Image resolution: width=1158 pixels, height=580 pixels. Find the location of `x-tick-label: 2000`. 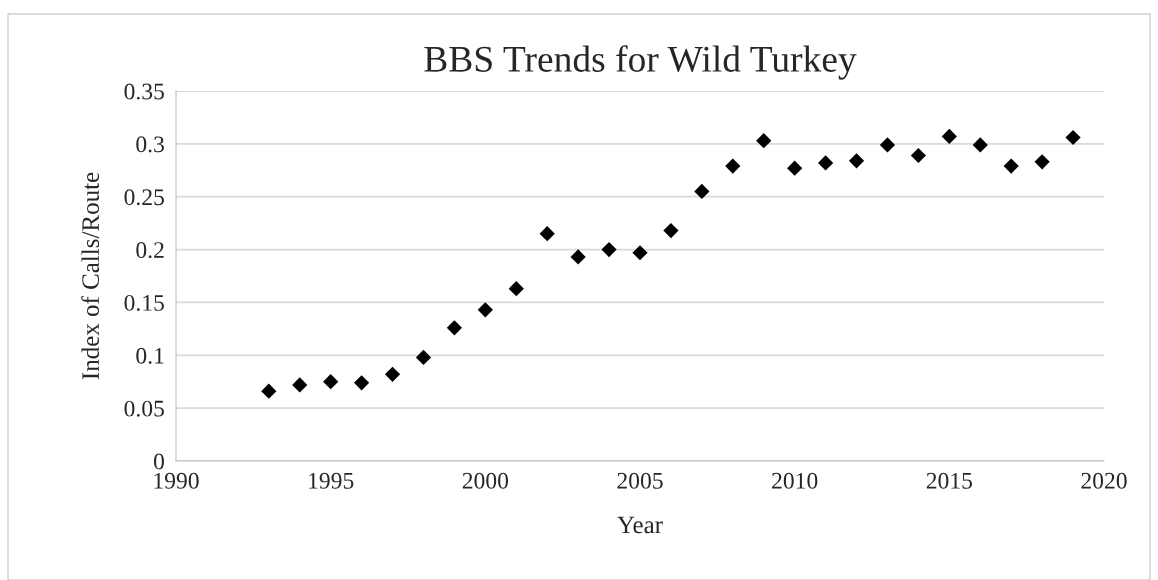

x-tick-label: 2000 is located at coordinates (485, 480).